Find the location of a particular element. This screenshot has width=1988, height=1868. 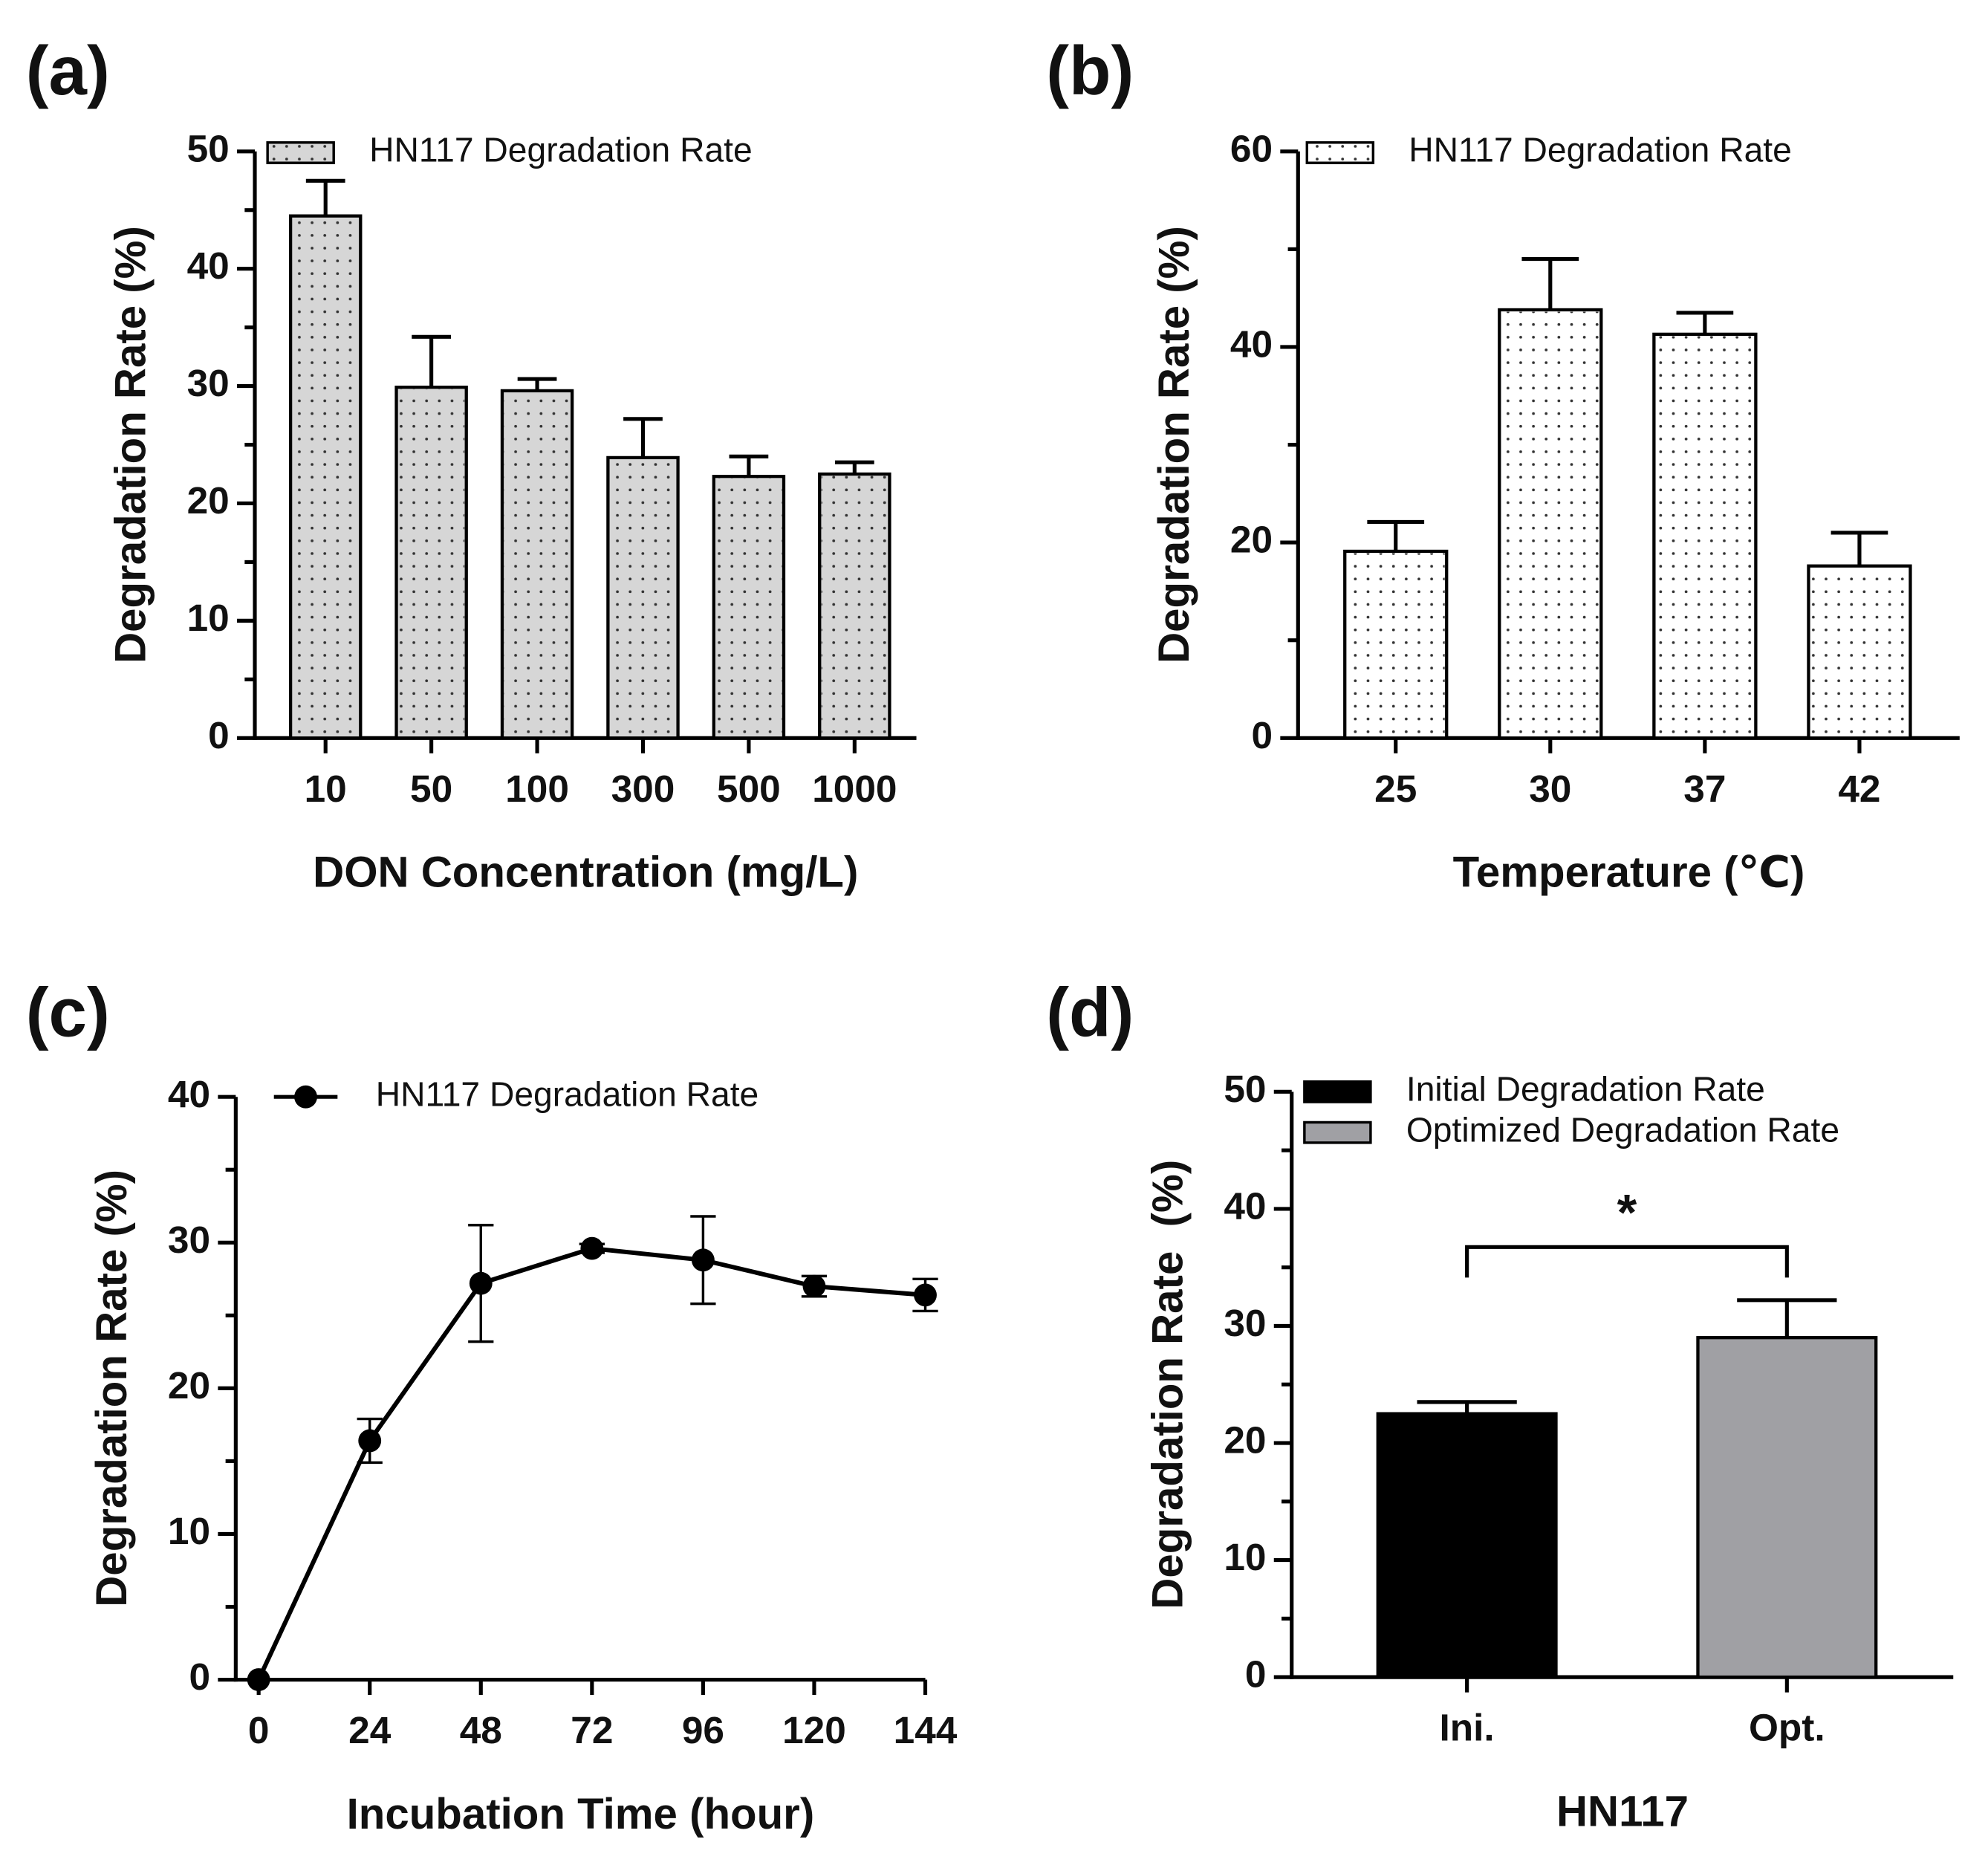

x-axis-label: Incubation Time (hour) is located at coordinates (581, 1814).